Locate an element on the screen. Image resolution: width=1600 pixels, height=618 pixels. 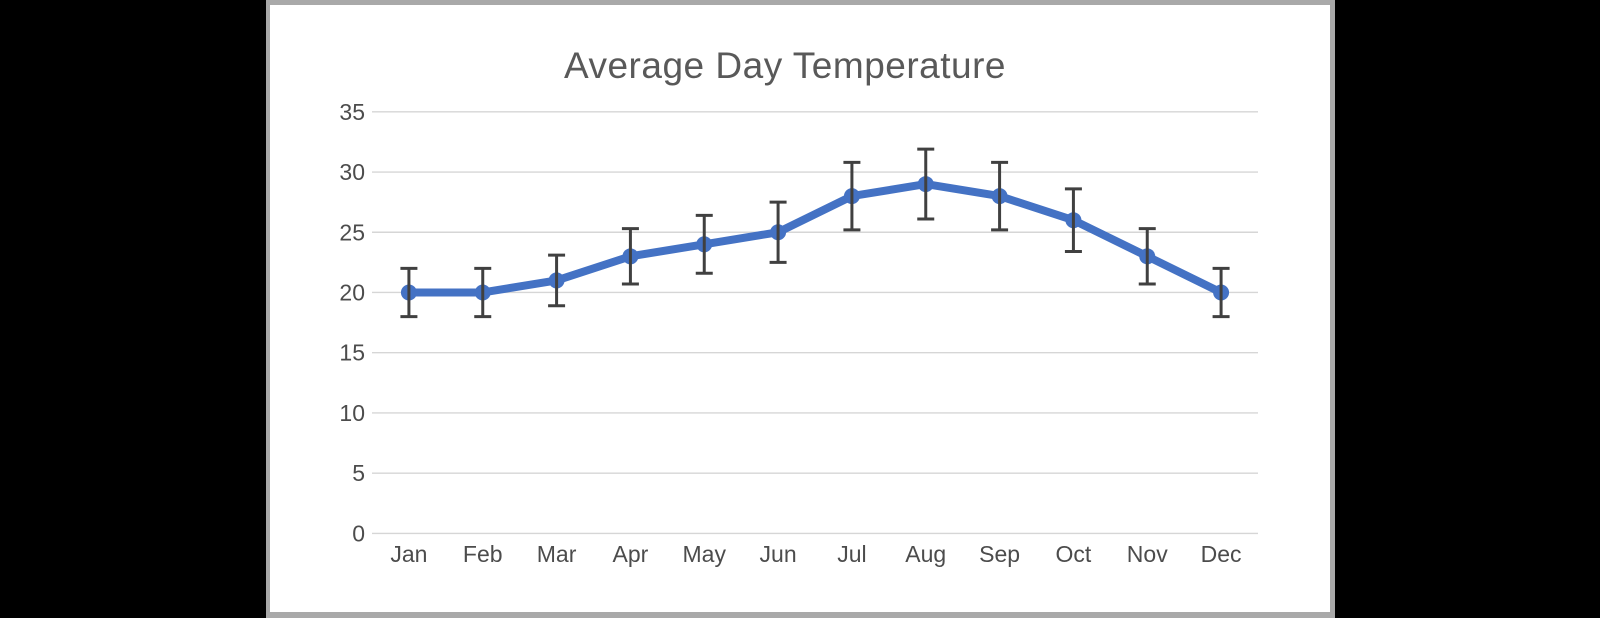
x-axis-tick-label: Feb is located at coordinates (483, 554).